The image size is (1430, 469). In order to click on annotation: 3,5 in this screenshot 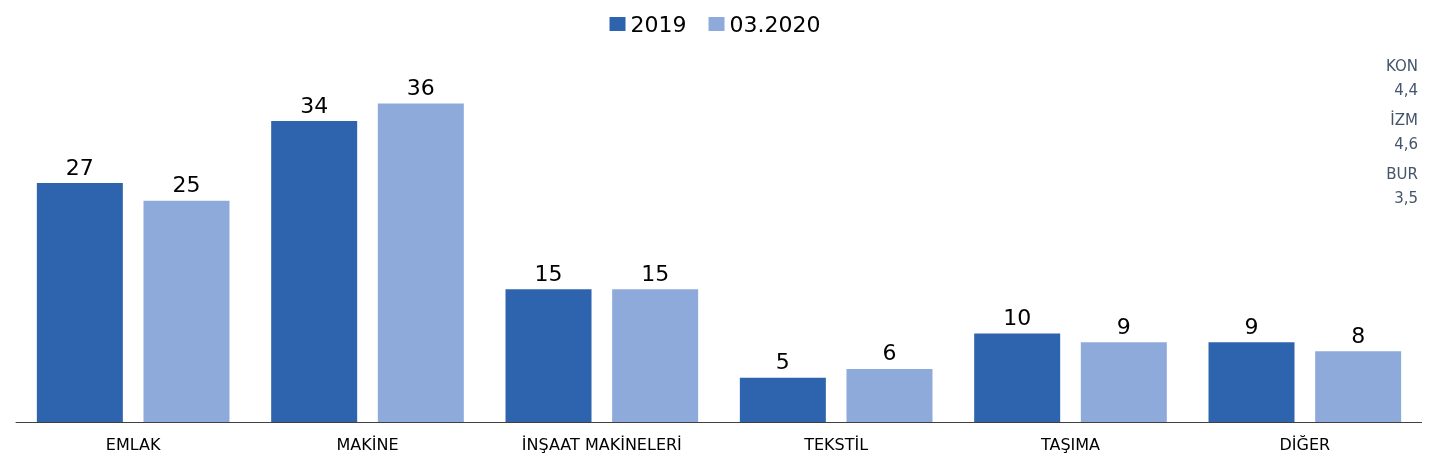, I will do `click(1406, 197)`.